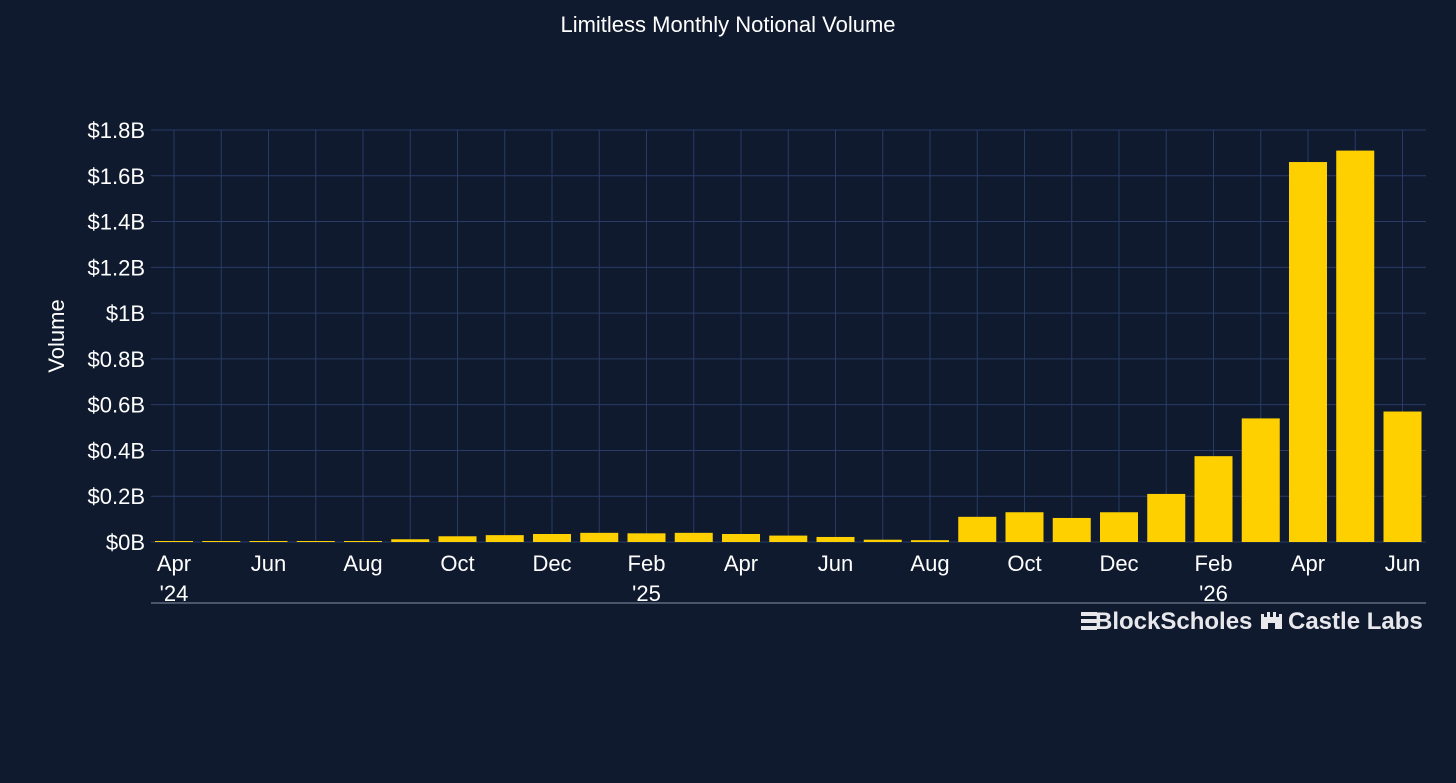 The width and height of the screenshot is (1456, 783). What do you see at coordinates (117, 176) in the screenshot?
I see `y-tick-label: $1.6B` at bounding box center [117, 176].